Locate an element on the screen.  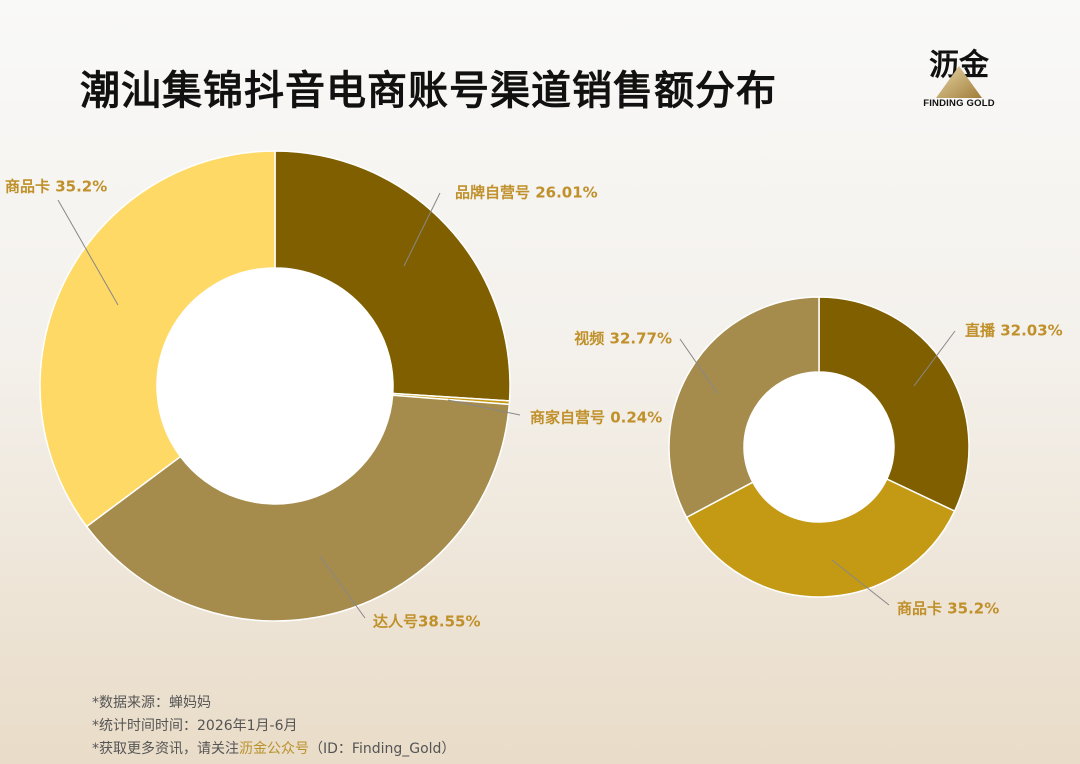
footer-follow-account: 沥金公众号 is located at coordinates (274, 749).